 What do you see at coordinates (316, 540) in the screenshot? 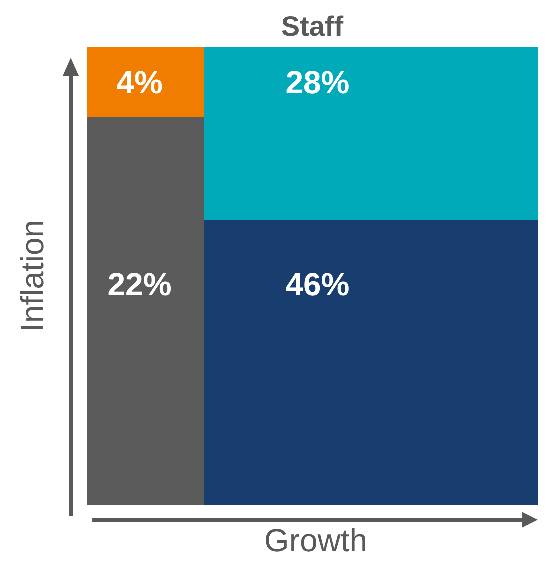
I see `text: Growth` at bounding box center [316, 540].